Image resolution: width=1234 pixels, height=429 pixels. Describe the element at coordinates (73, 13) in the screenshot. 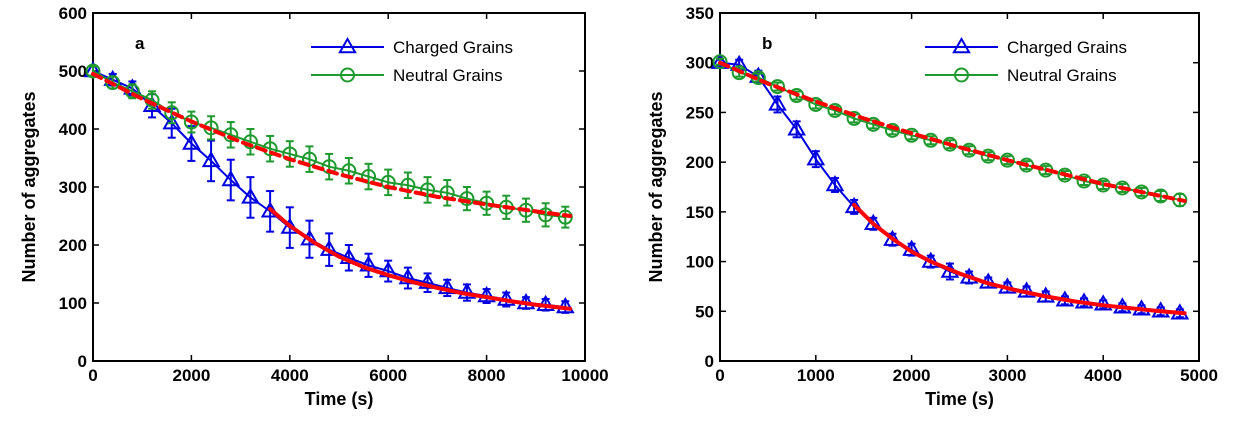

I see `y-tick-label: 600` at that location.